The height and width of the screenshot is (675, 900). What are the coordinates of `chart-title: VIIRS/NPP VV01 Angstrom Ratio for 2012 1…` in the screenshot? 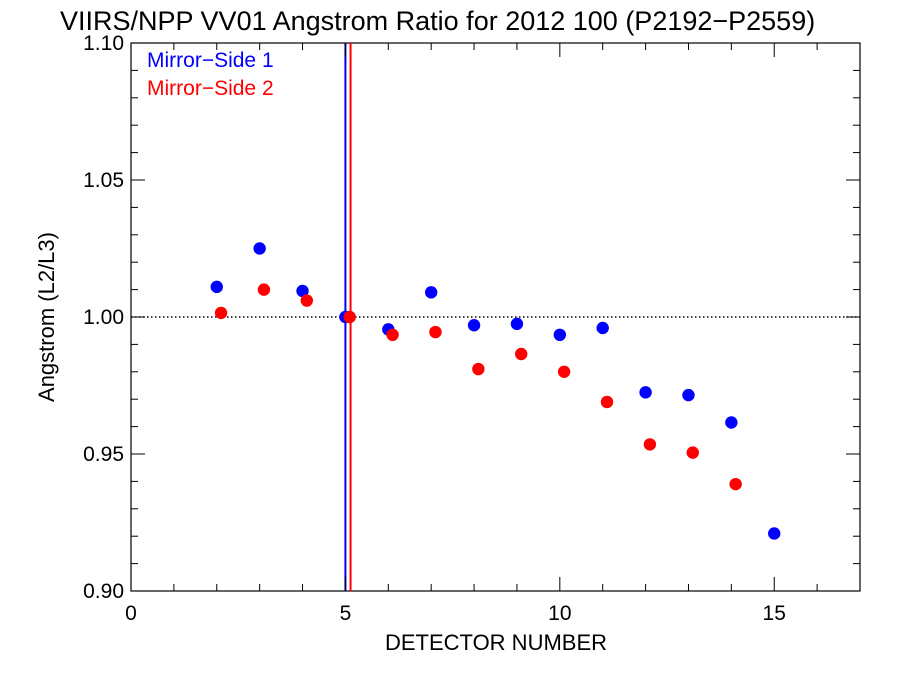 It's located at (437, 21).